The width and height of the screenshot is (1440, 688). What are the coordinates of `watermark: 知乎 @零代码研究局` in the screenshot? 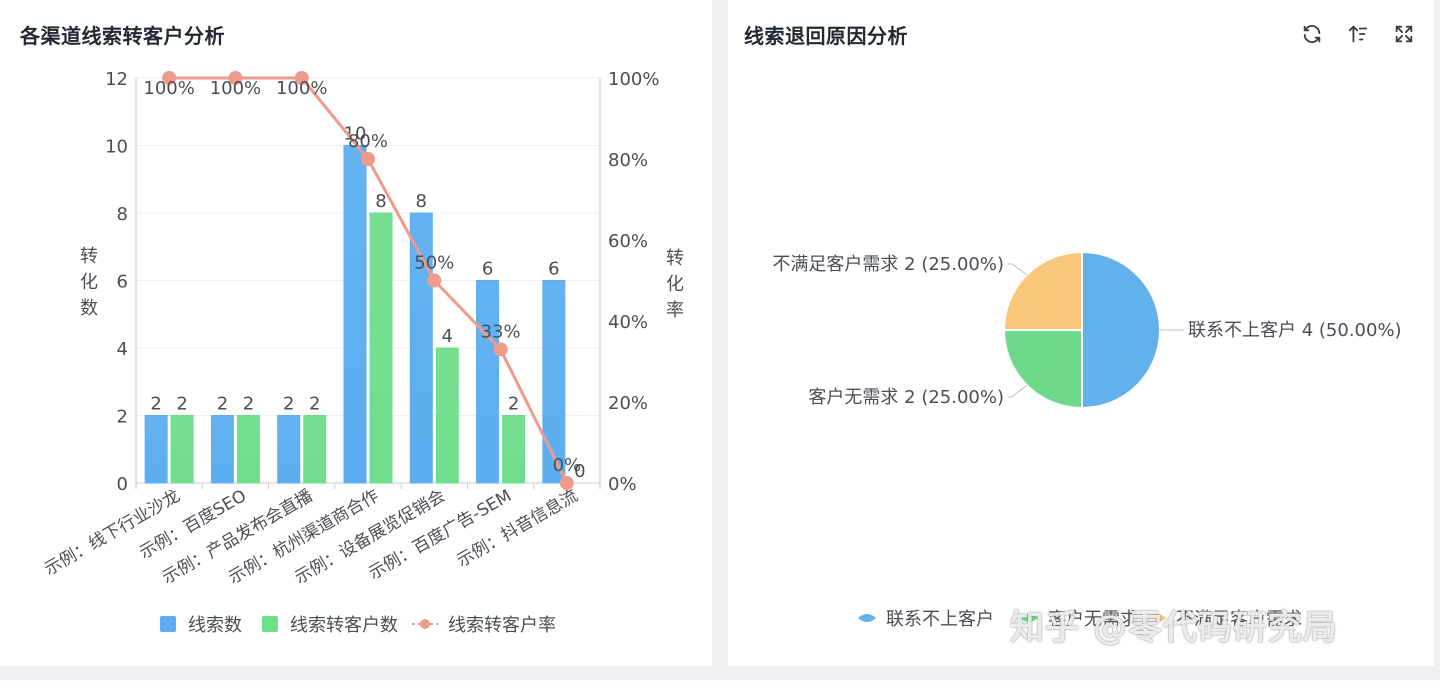 It's located at (1174, 628).